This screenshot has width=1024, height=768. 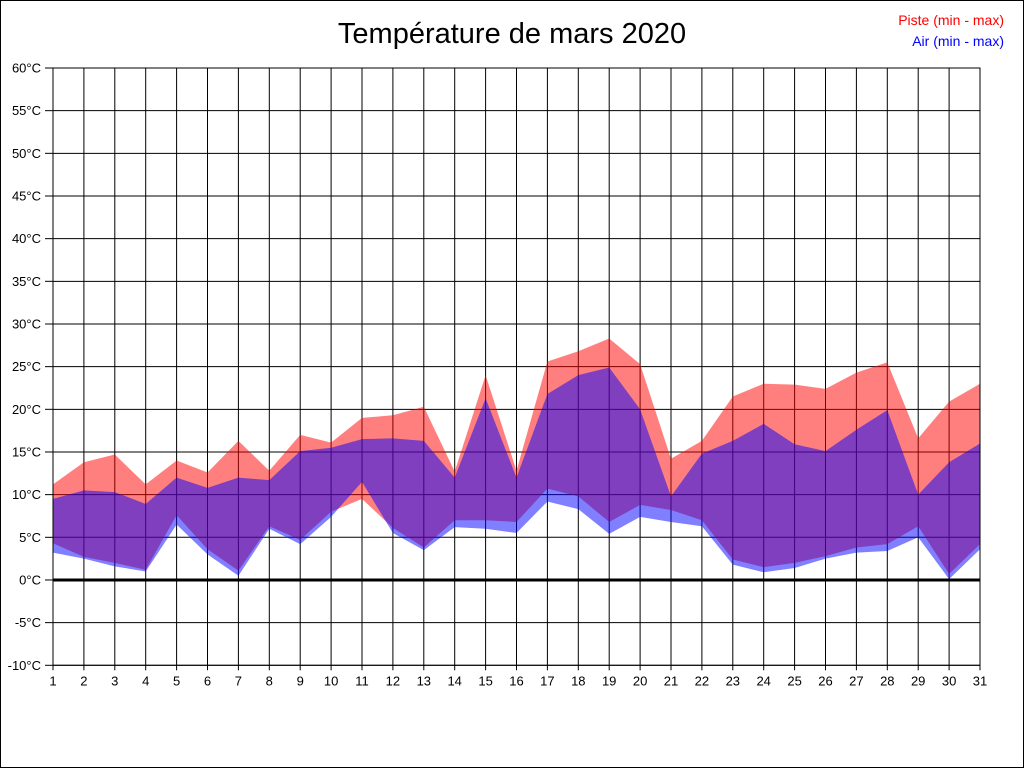 What do you see at coordinates (26, 238) in the screenshot?
I see `y-tick-label: 40°C` at bounding box center [26, 238].